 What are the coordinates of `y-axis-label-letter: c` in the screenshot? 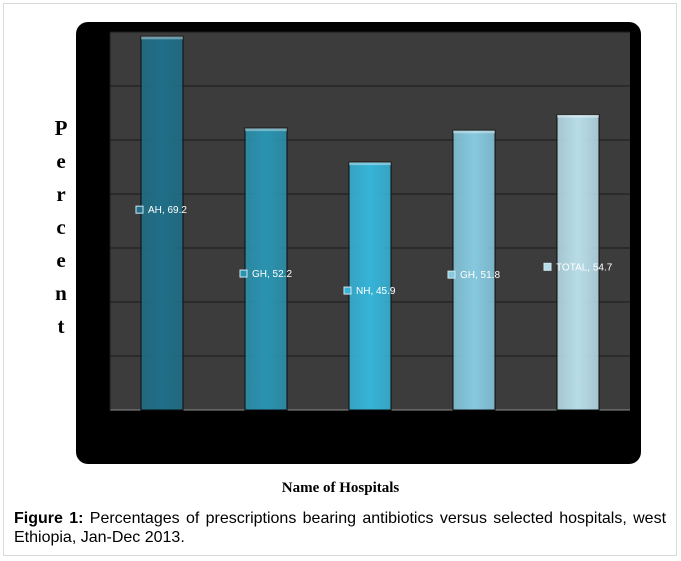 It's located at (61, 227).